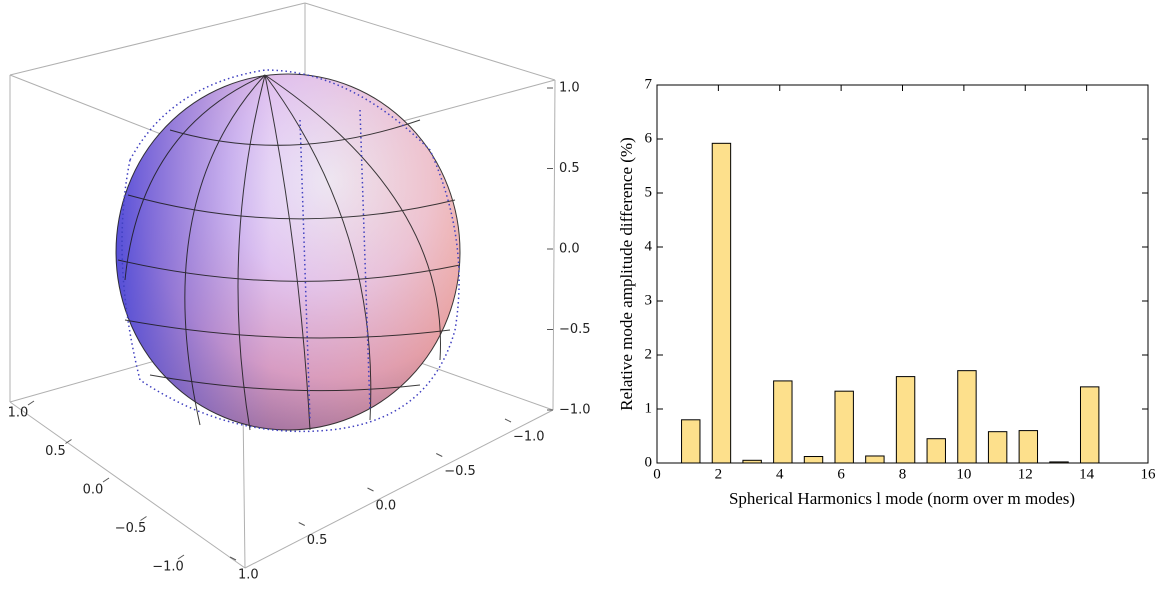 The width and height of the screenshot is (1166, 591). Describe the element at coordinates (719, 474) in the screenshot. I see `x-tick-label: 2` at that location.